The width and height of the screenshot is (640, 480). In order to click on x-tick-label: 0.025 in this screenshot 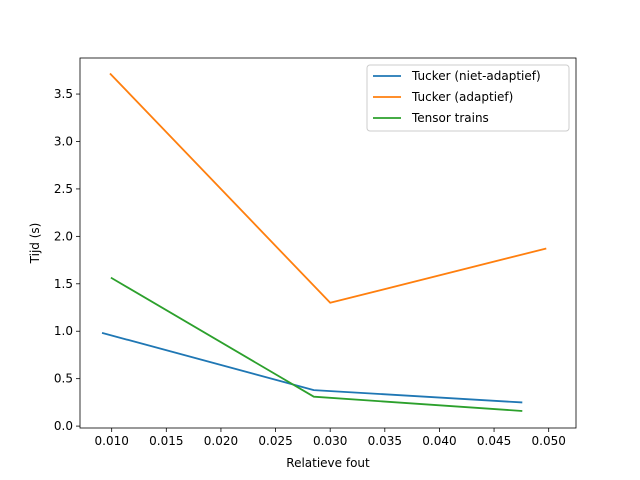, I will do `click(275, 441)`.